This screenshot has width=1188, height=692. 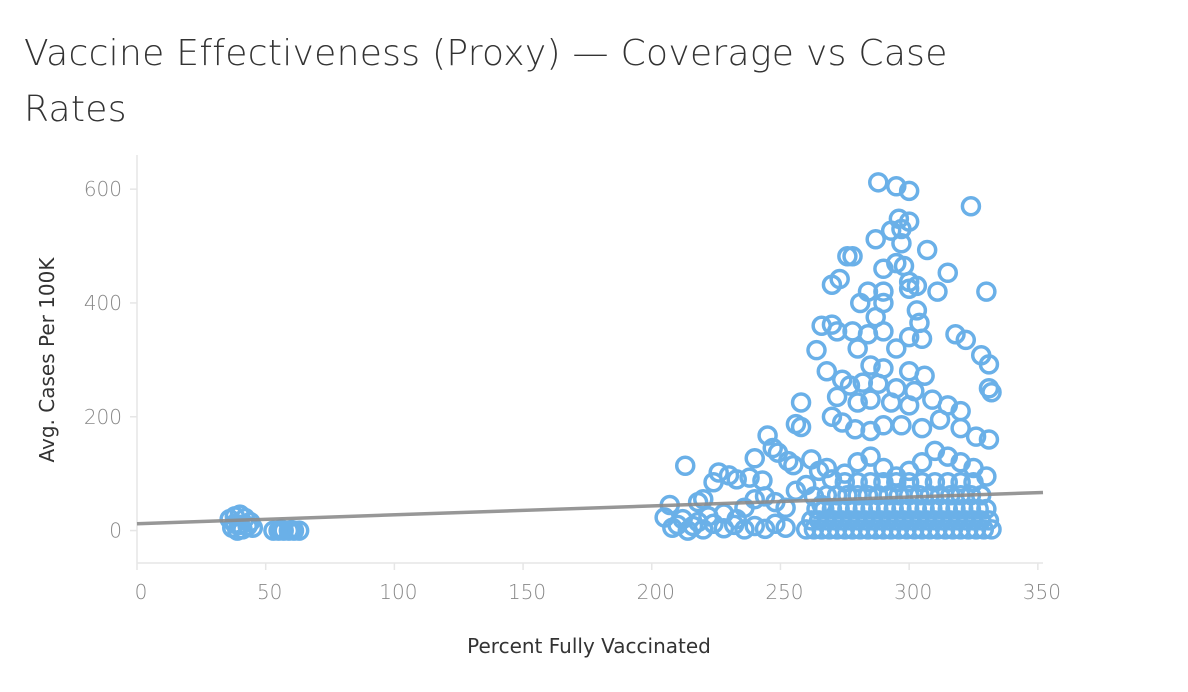 I want to click on y-axis-title: Avg. Cases Per 100K, so click(x=47, y=360).